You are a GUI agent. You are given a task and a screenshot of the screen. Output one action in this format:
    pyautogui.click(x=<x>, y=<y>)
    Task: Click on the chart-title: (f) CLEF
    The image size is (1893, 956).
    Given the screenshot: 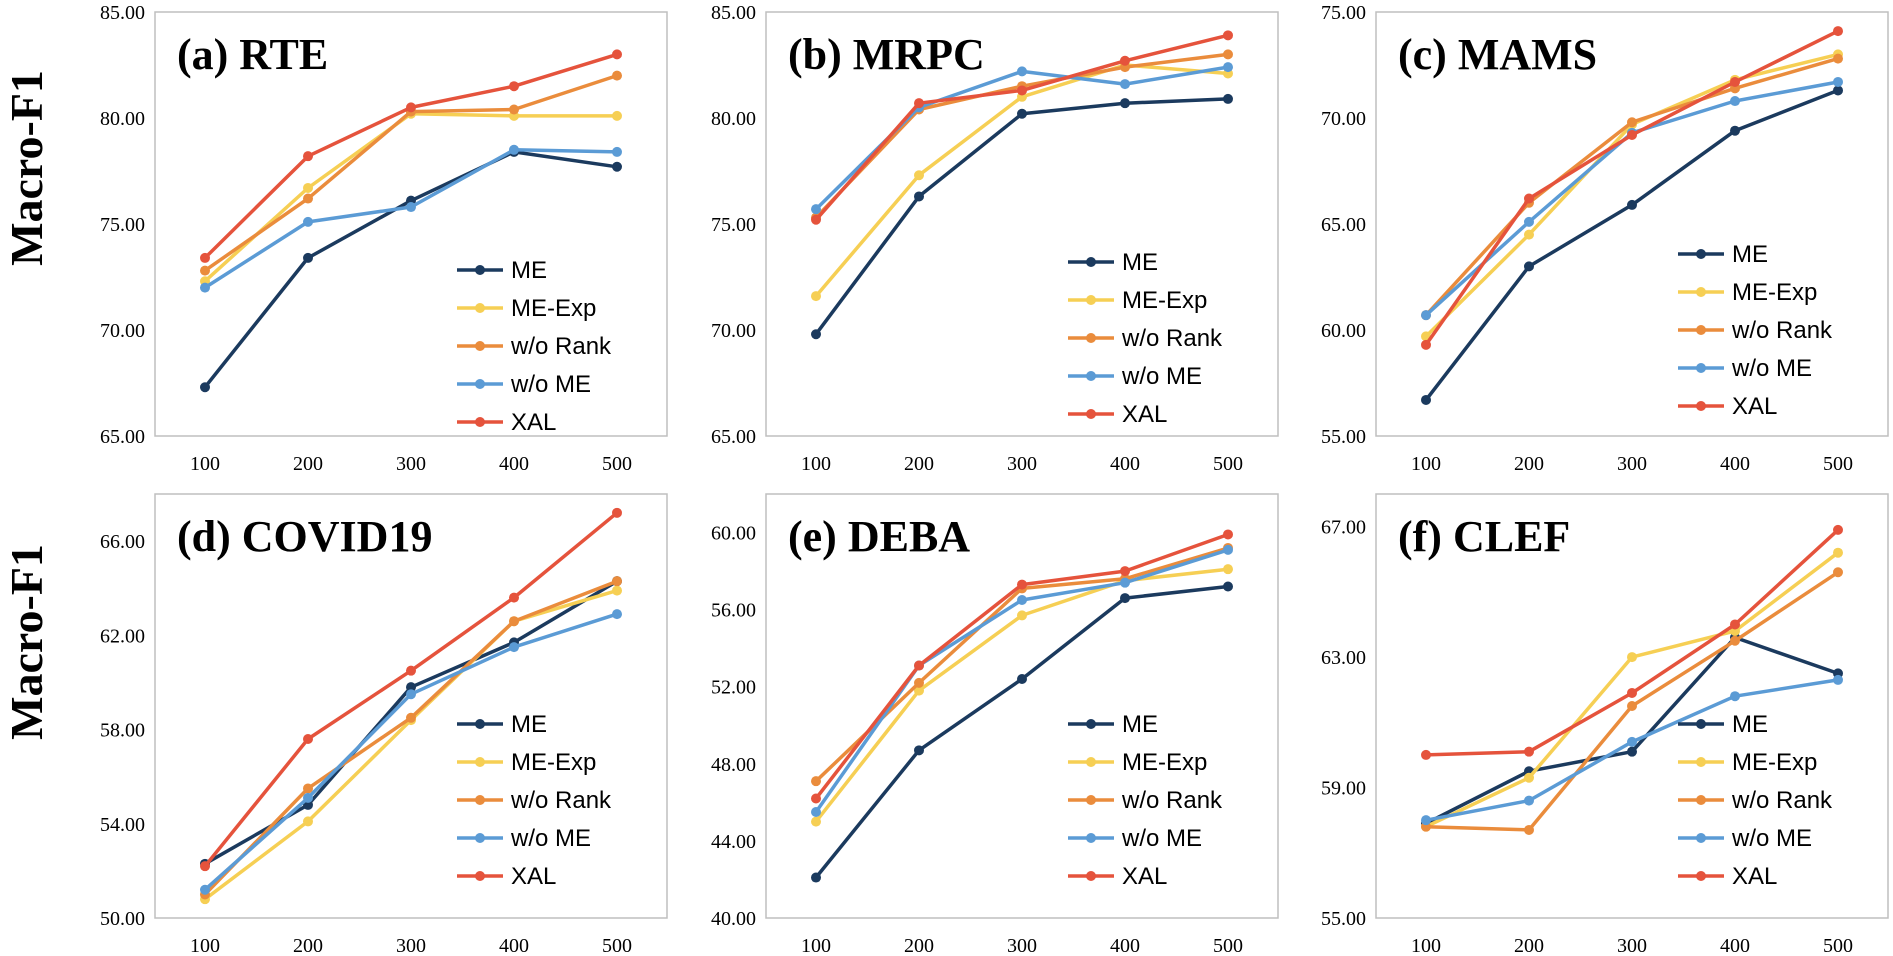 What is the action you would take?
    pyautogui.click(x=1484, y=536)
    